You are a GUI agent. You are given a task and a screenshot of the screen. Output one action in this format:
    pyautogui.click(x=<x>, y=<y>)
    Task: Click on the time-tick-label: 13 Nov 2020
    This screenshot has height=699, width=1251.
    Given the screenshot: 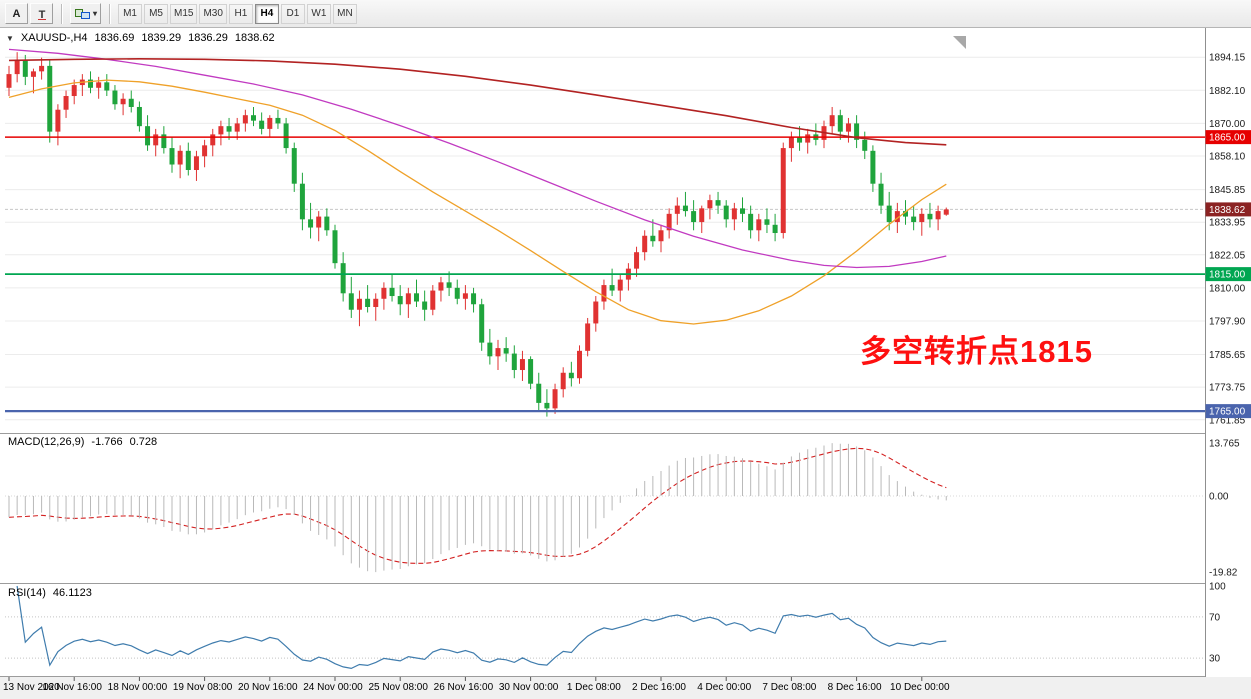 What is the action you would take?
    pyautogui.click(x=31, y=687)
    